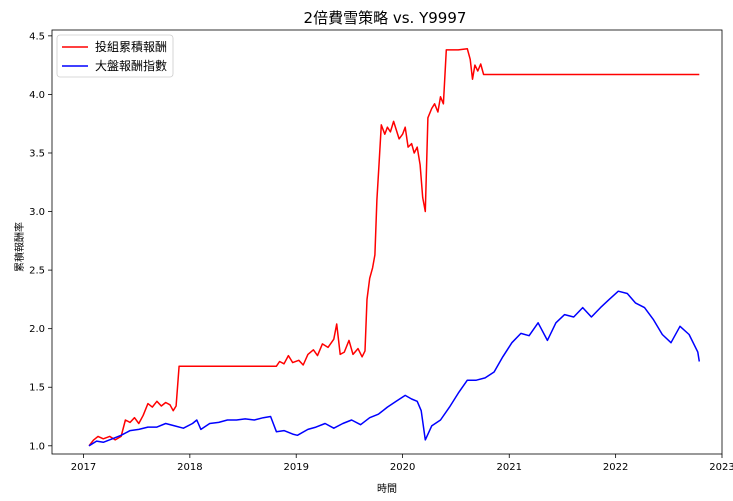 This screenshot has height=501, width=733. What do you see at coordinates (83, 467) in the screenshot?
I see `x-tick-label: 2017` at bounding box center [83, 467].